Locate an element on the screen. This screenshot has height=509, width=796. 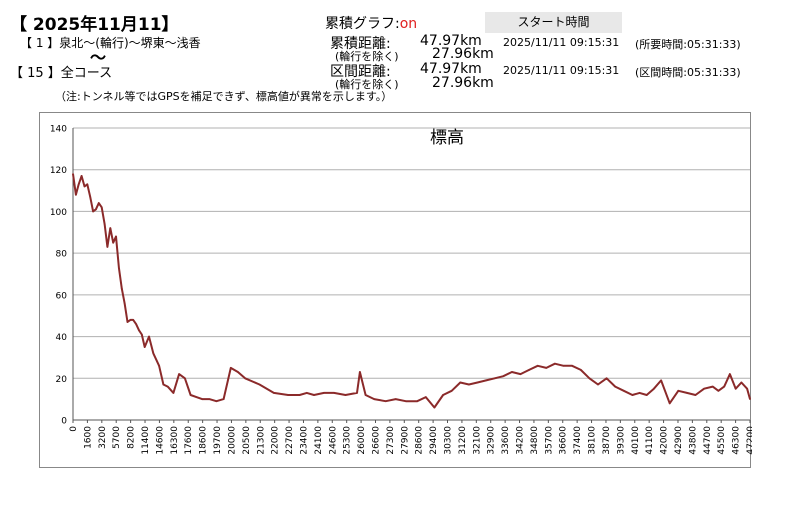
x-tick-label: 19700 is located at coordinates (218, 440).